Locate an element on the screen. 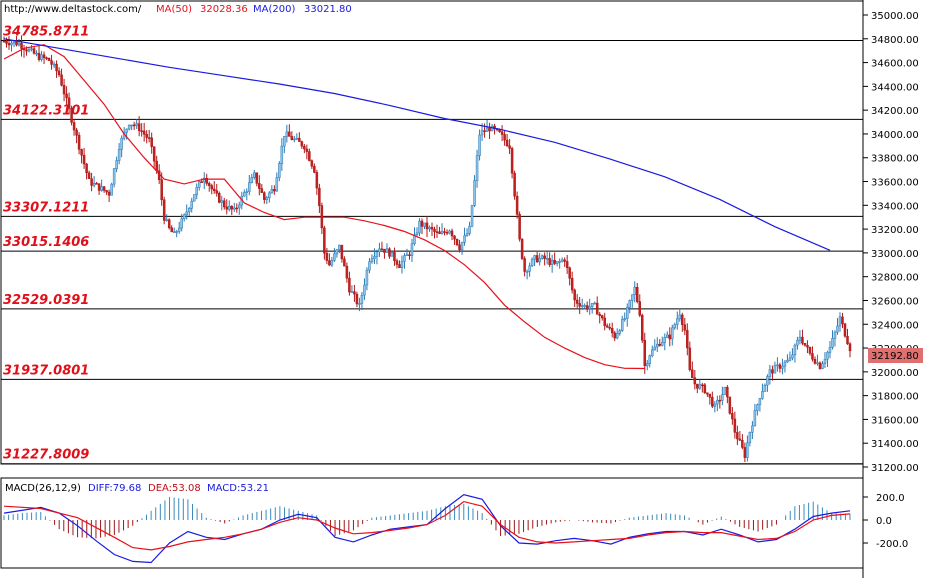 The image size is (930, 582). y-tick-label: 33200.00 is located at coordinates (895, 230).